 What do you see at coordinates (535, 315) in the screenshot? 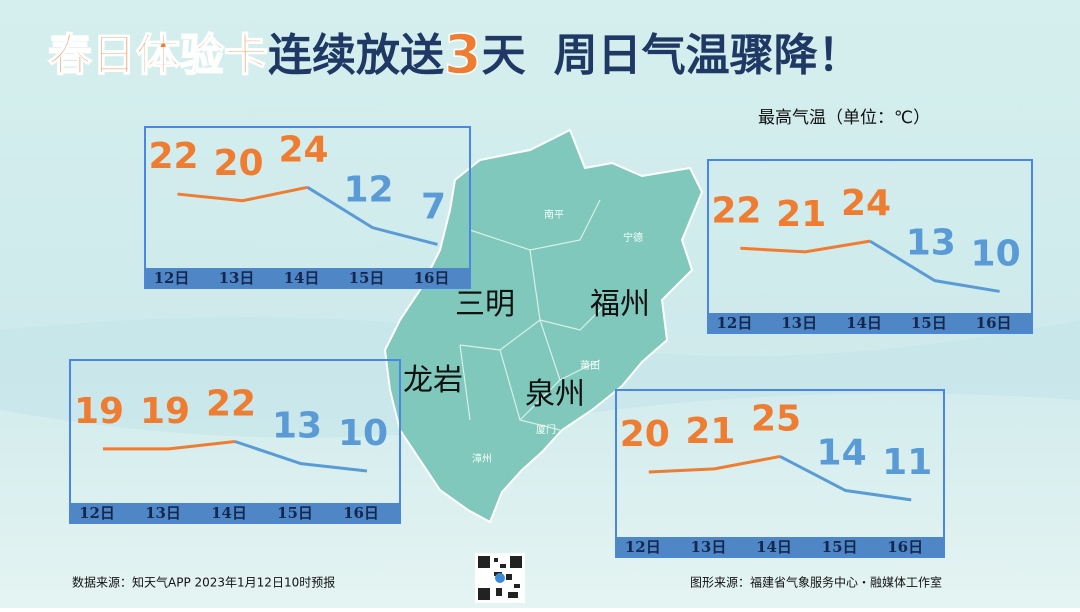
I see `map-borders` at bounding box center [535, 315].